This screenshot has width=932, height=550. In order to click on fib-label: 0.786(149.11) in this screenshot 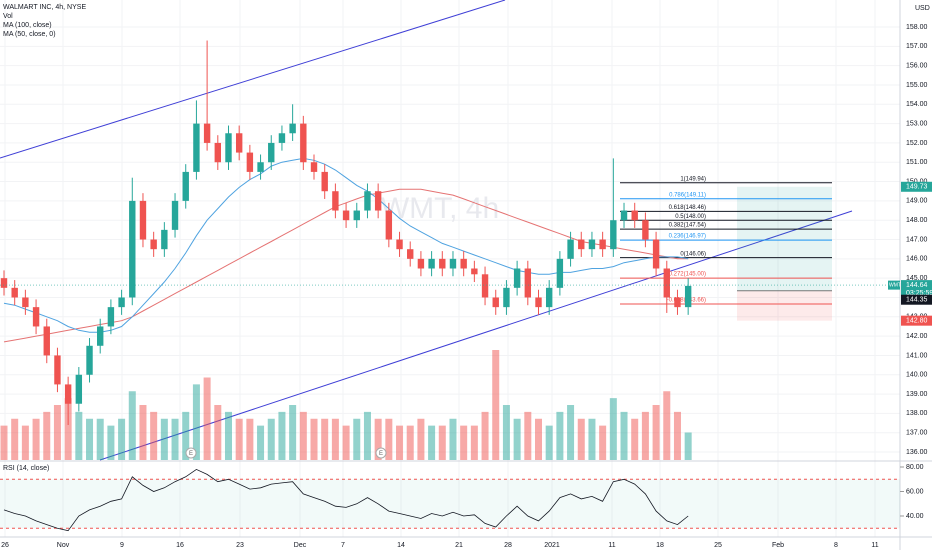, I will do `click(687, 195)`.